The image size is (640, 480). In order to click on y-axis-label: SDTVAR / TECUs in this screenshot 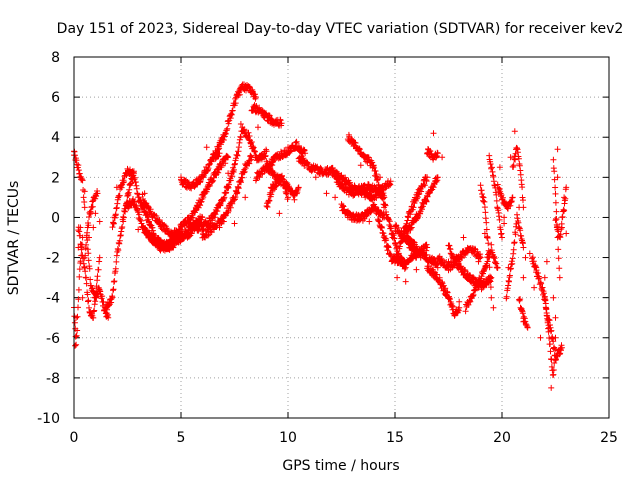, I will do `click(14, 238)`.